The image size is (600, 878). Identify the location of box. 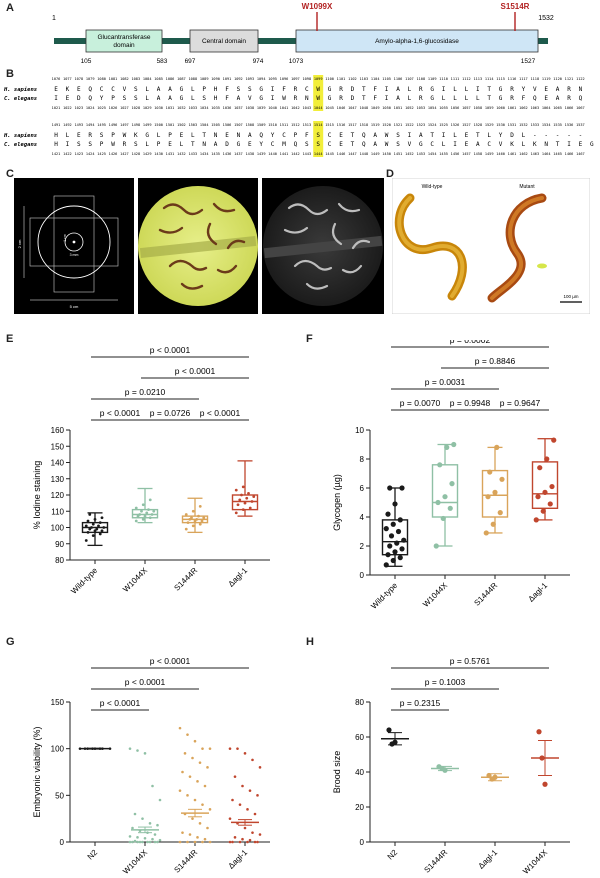
(145, 513).